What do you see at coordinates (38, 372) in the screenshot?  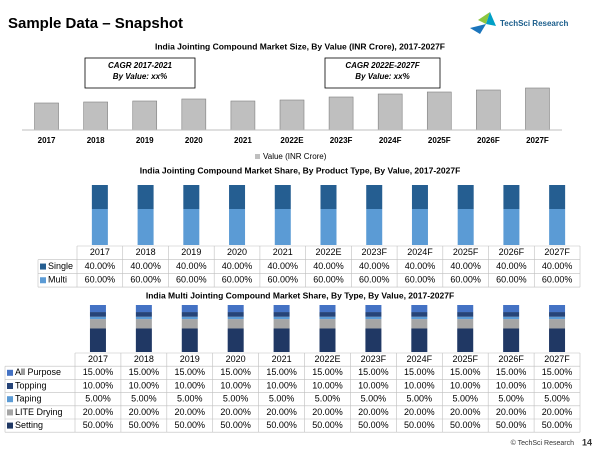 I see `legend-label: All Purpose` at bounding box center [38, 372].